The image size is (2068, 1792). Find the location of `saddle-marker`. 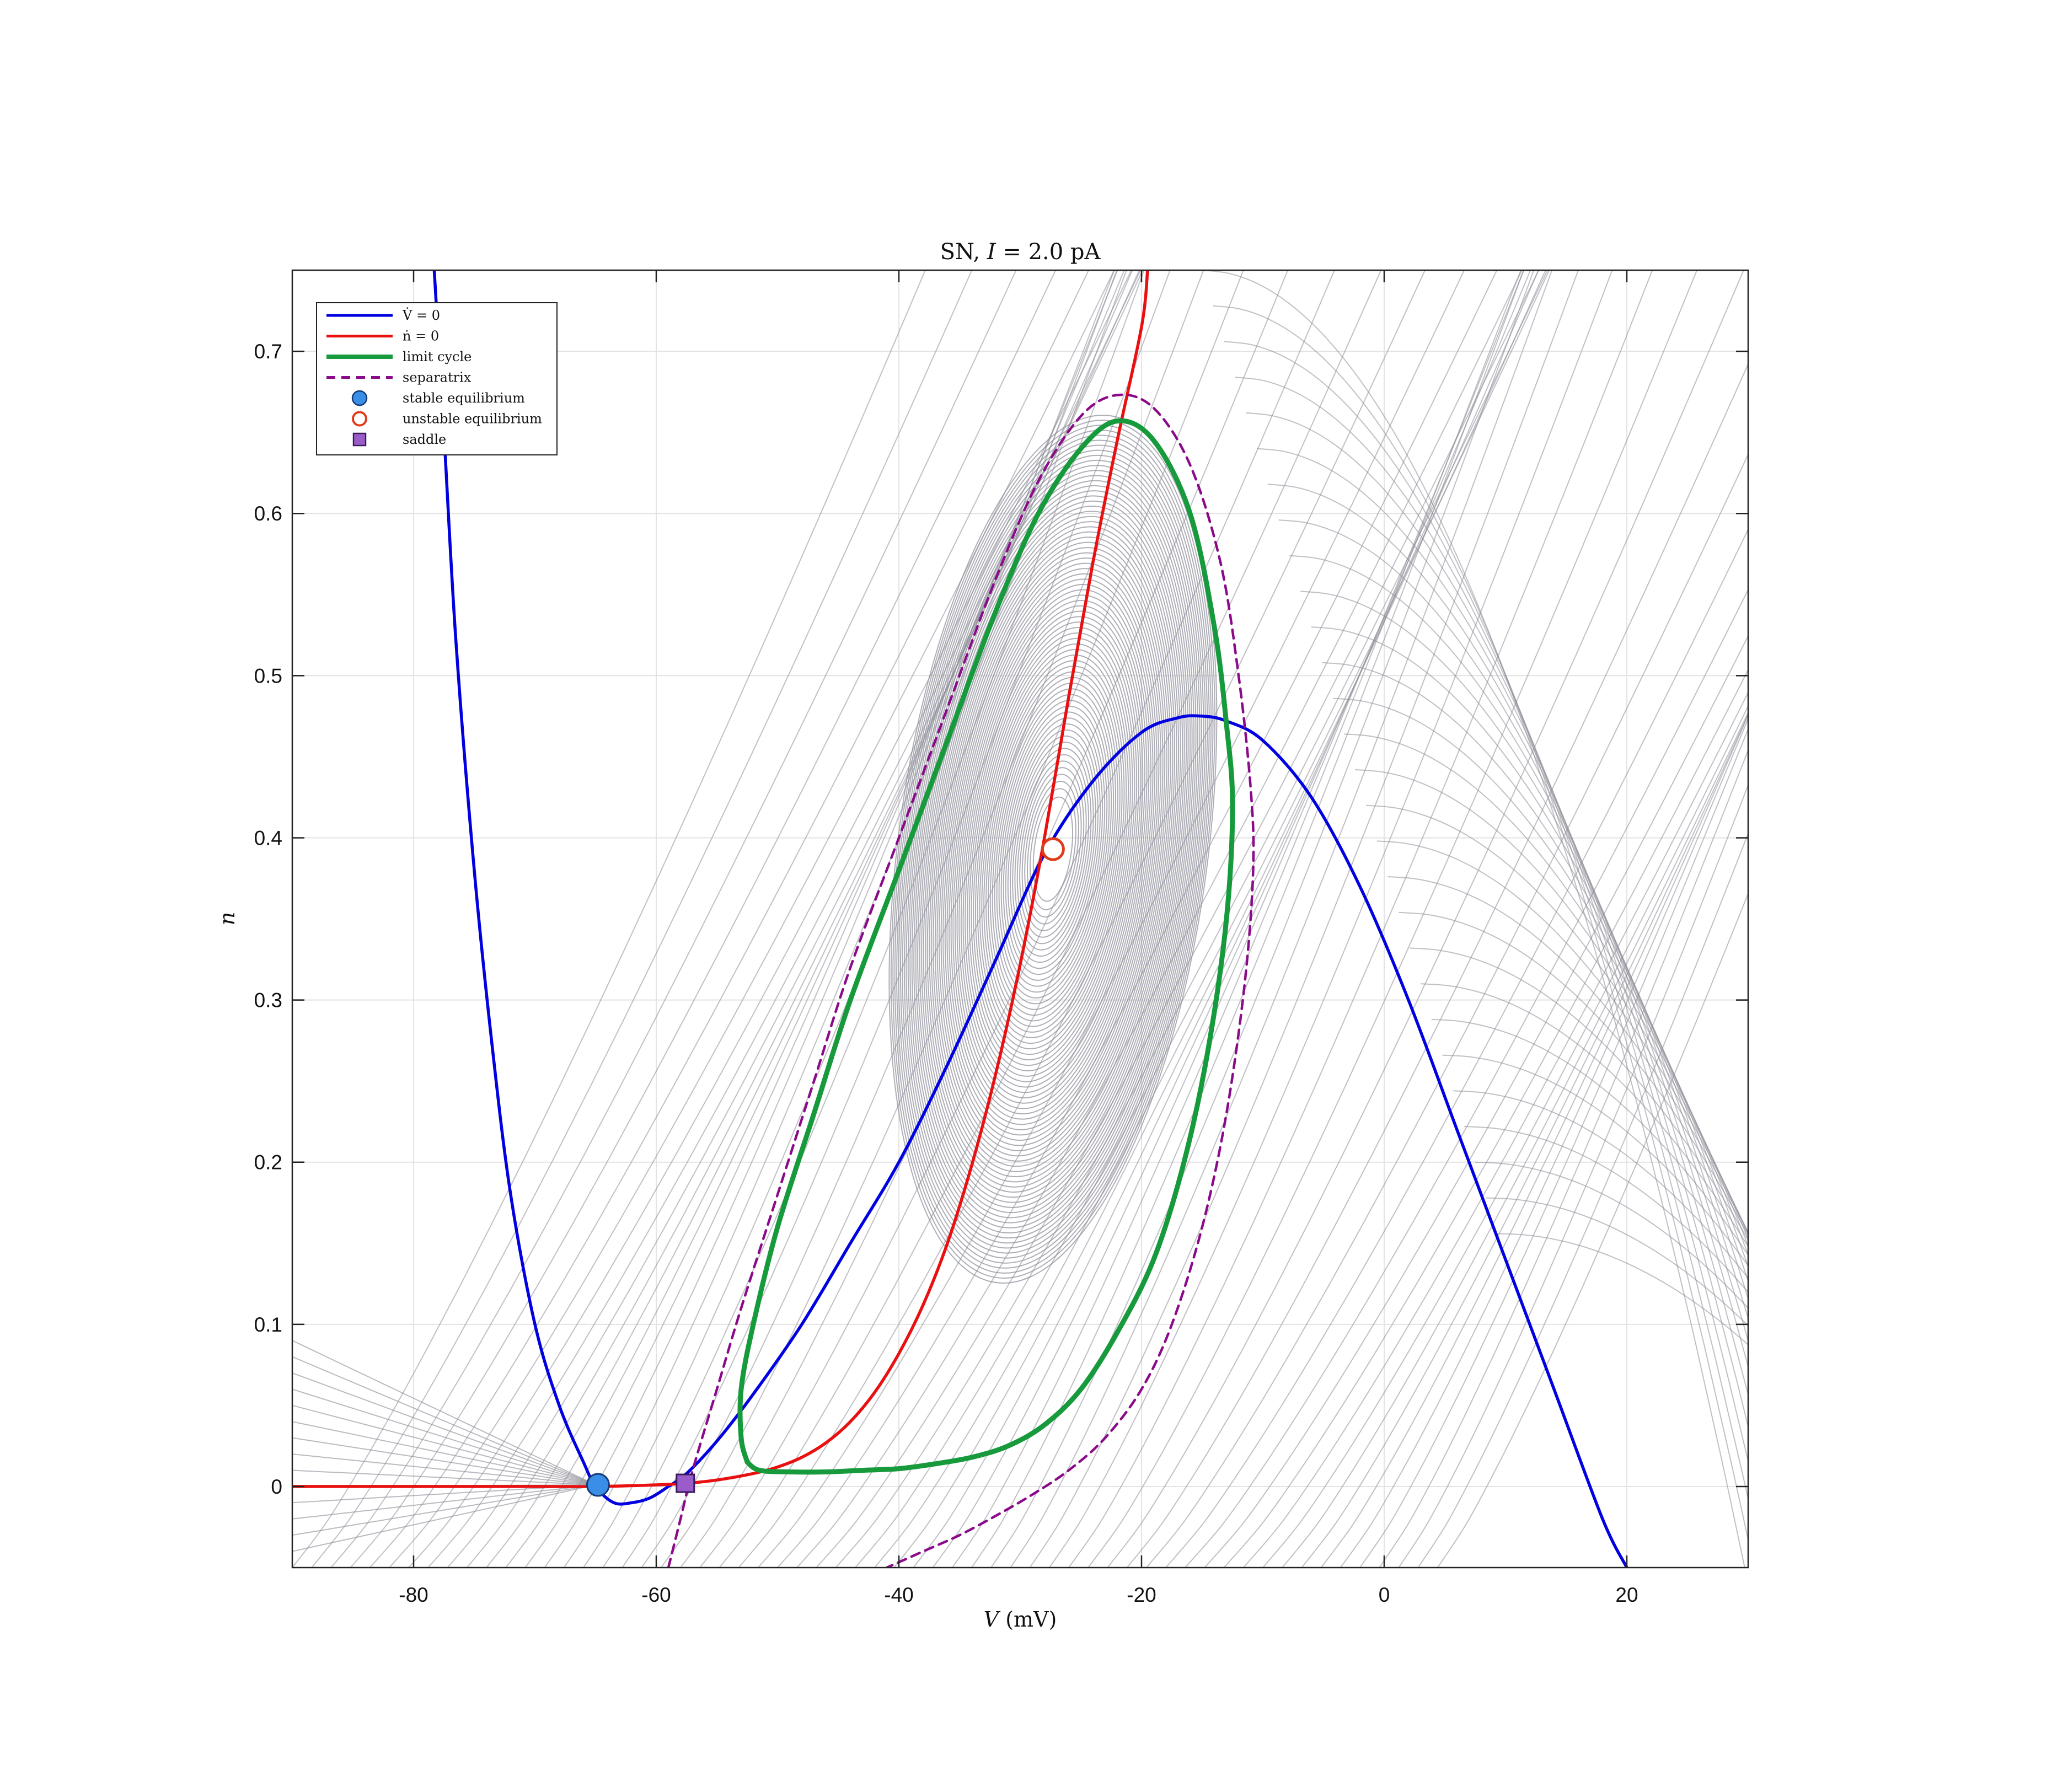

saddle-marker is located at coordinates (685, 1483).